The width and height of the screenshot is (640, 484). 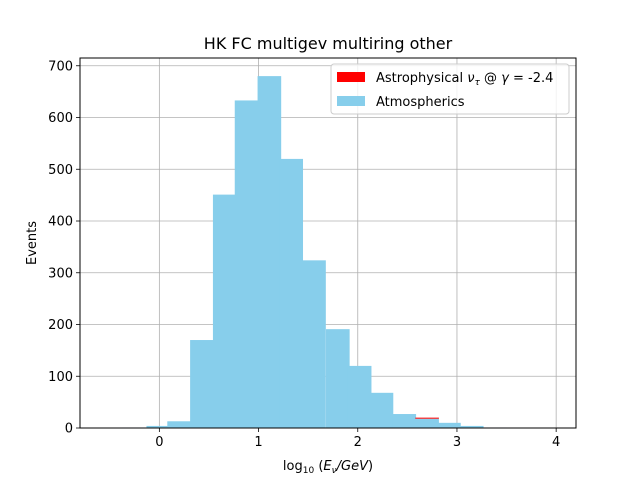 What do you see at coordinates (556, 442) in the screenshot?
I see `x-tick-label: 4` at bounding box center [556, 442].